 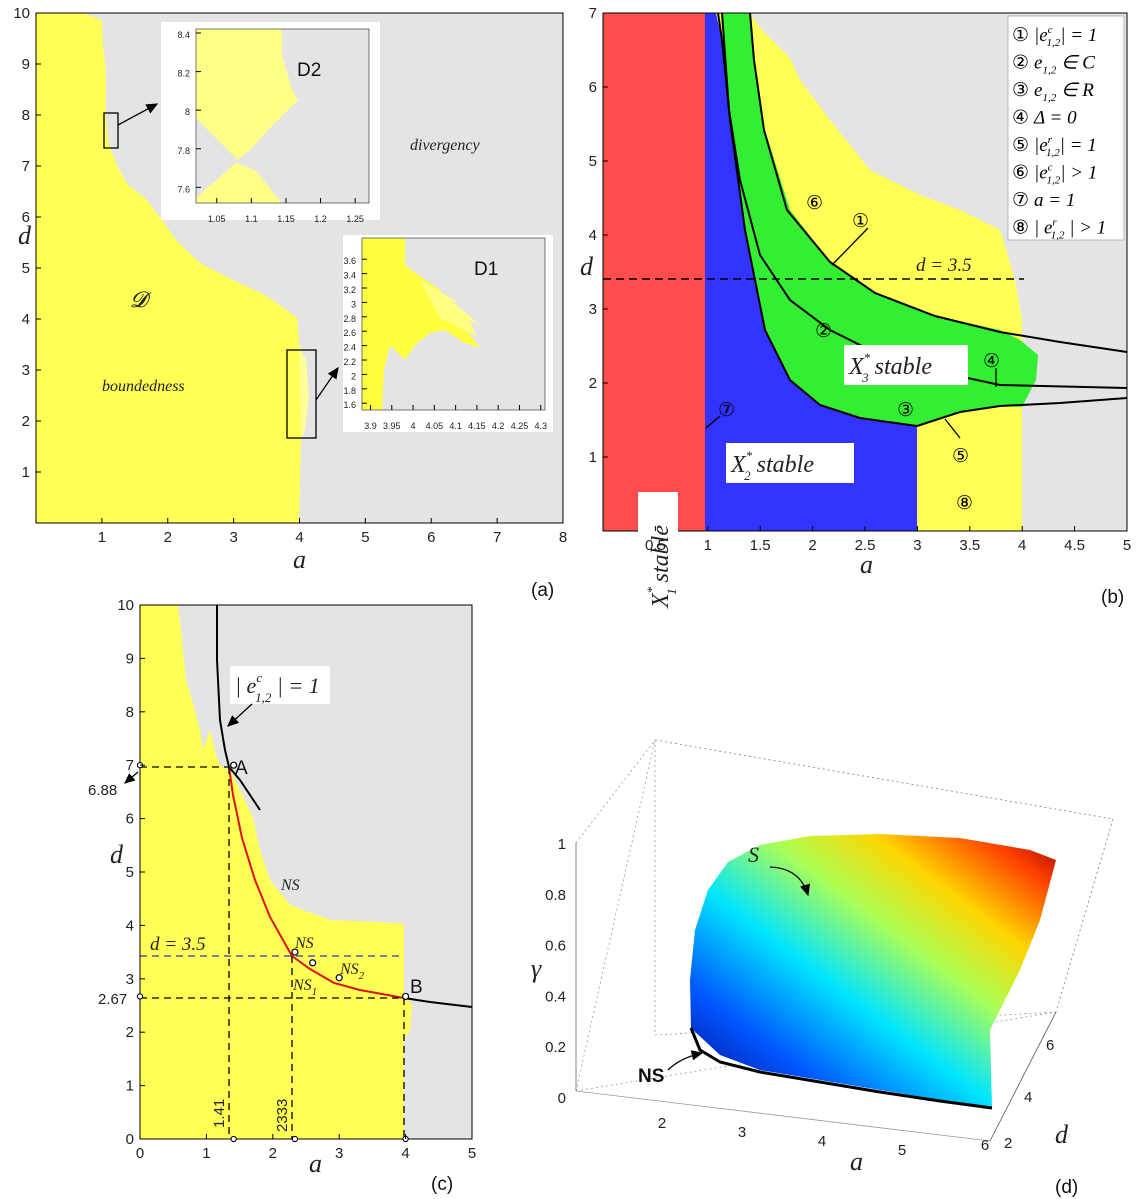 I want to click on svg-text: ⑤, so click(x=960, y=456).